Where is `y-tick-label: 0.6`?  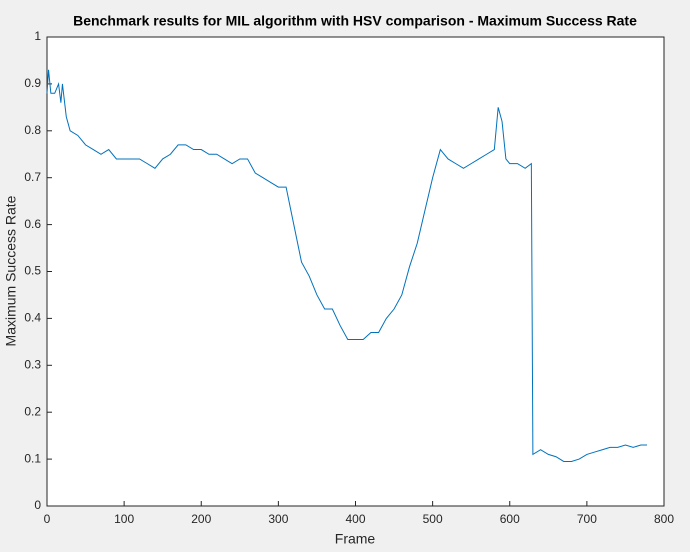 y-tick-label: 0.6 is located at coordinates (32, 224).